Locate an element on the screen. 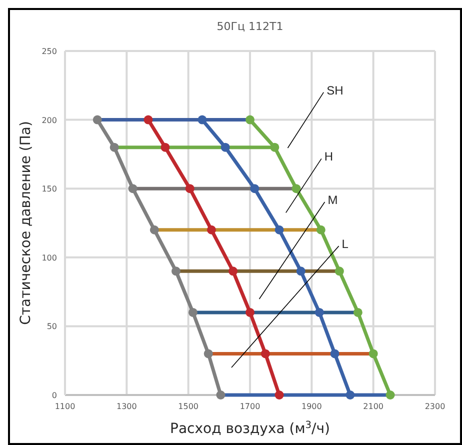 The image size is (462, 445). y-tick-label: 50 is located at coordinates (51, 327).